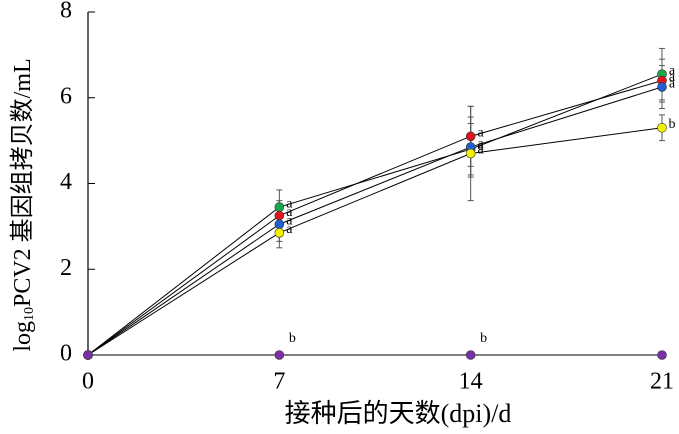 This screenshot has width=679, height=434. I want to click on y-label-part: PCV2 基因组拷贝数/mL, so click(22, 182).